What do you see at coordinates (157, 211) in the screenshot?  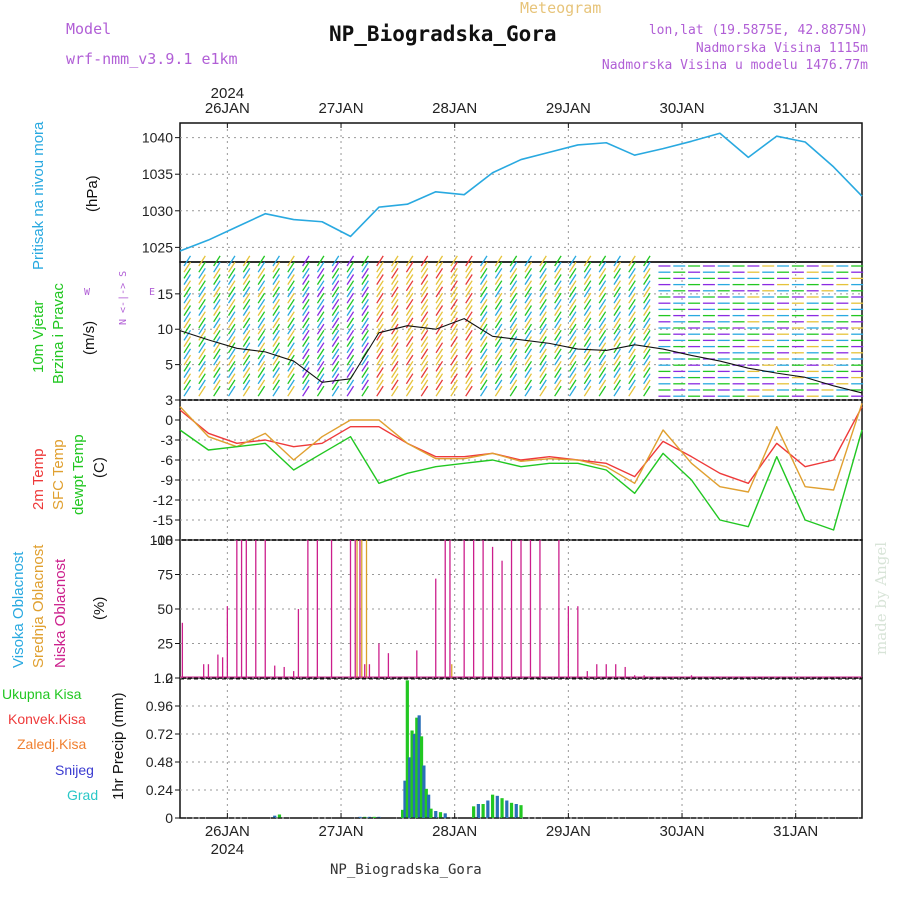 I see `y-tick-label: 1030` at bounding box center [157, 211].